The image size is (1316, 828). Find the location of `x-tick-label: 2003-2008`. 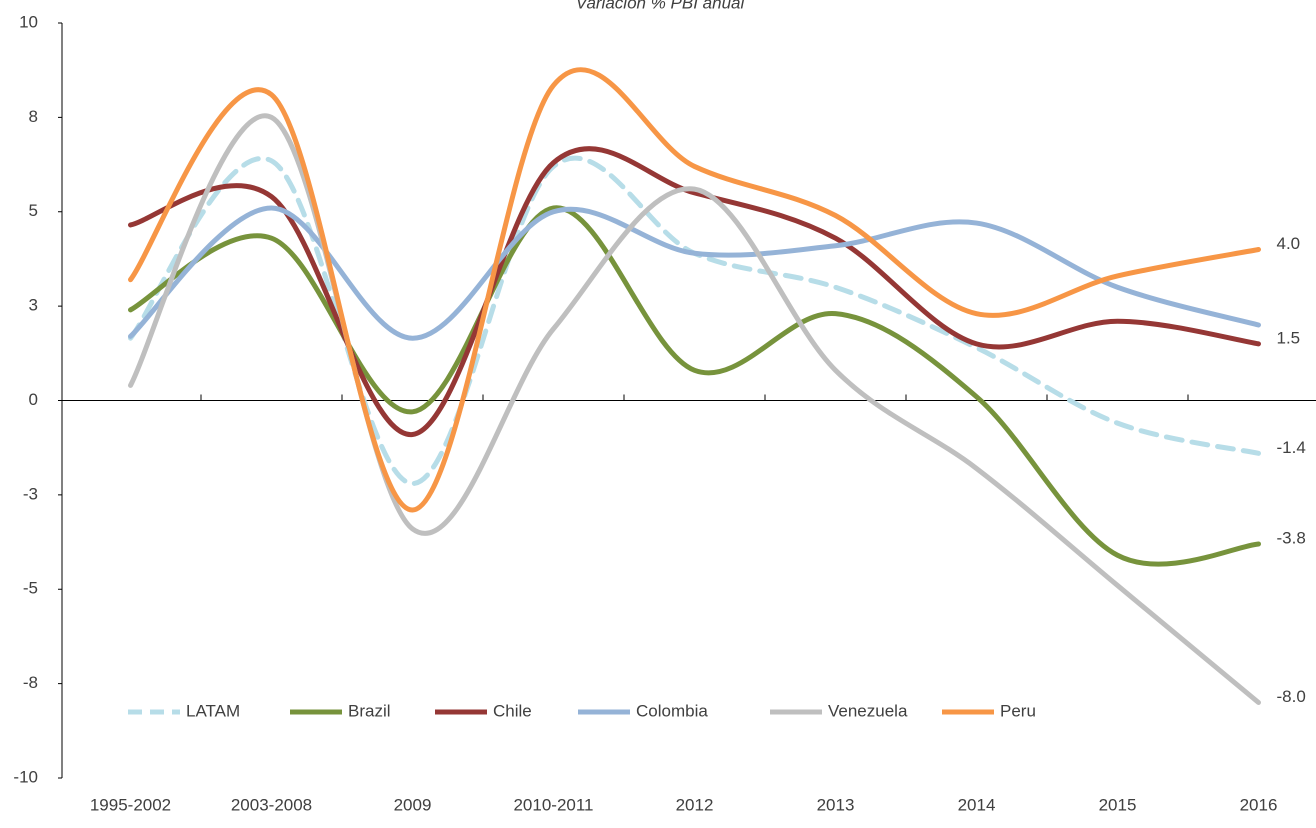

x-tick-label: 2003-2008 is located at coordinates (271, 804).